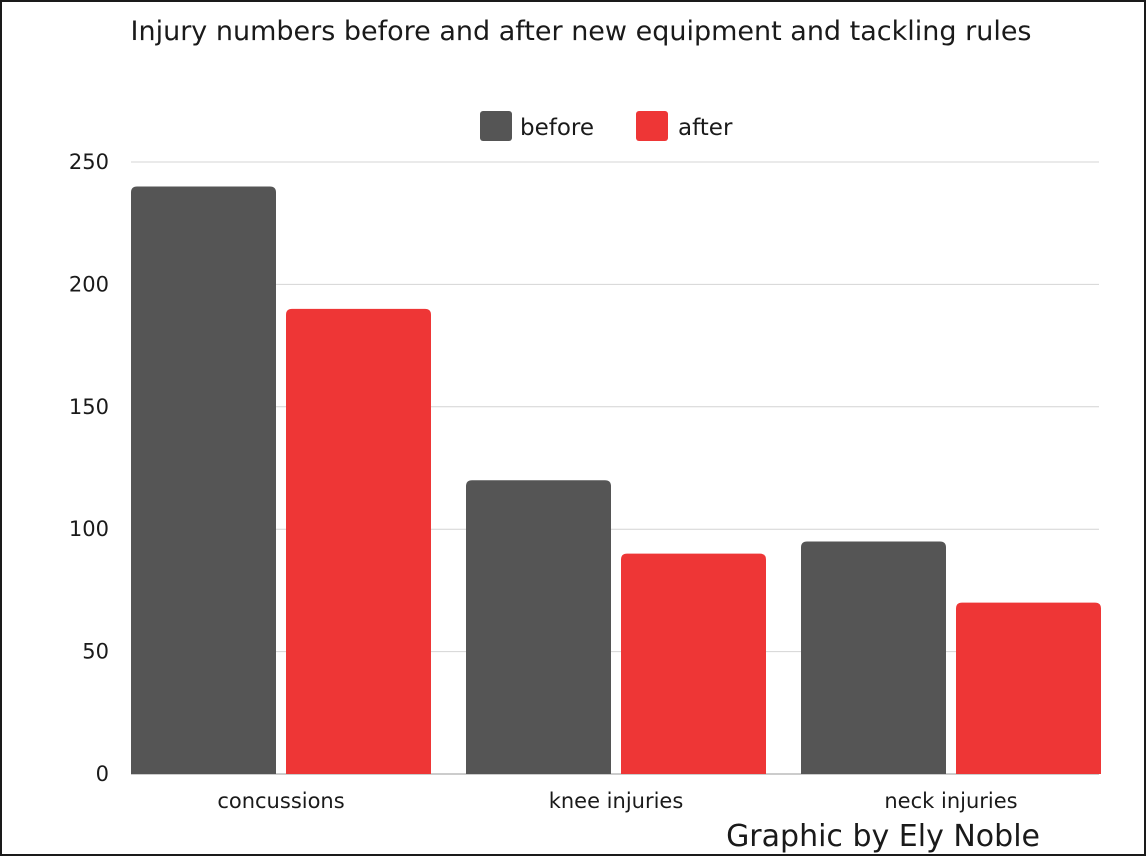 This screenshot has height=856, width=1146. What do you see at coordinates (358, 541) in the screenshot?
I see `bar-after-concussions` at bounding box center [358, 541].